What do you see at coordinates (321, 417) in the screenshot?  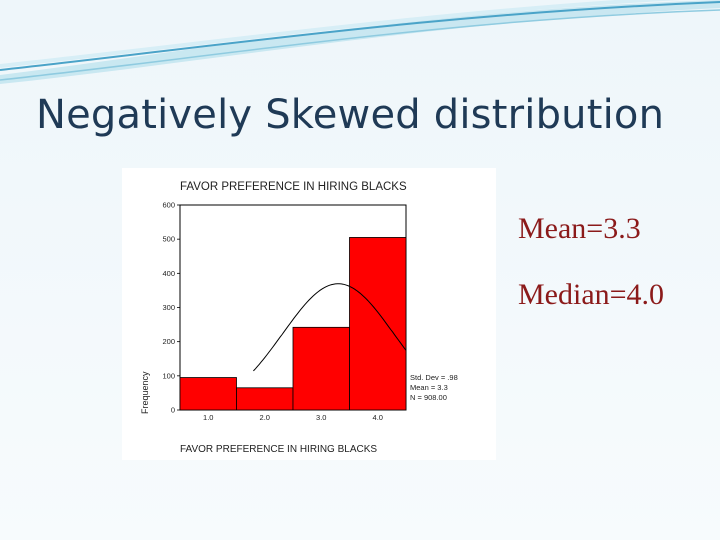 I see `x-tick-label: 3.0` at bounding box center [321, 417].